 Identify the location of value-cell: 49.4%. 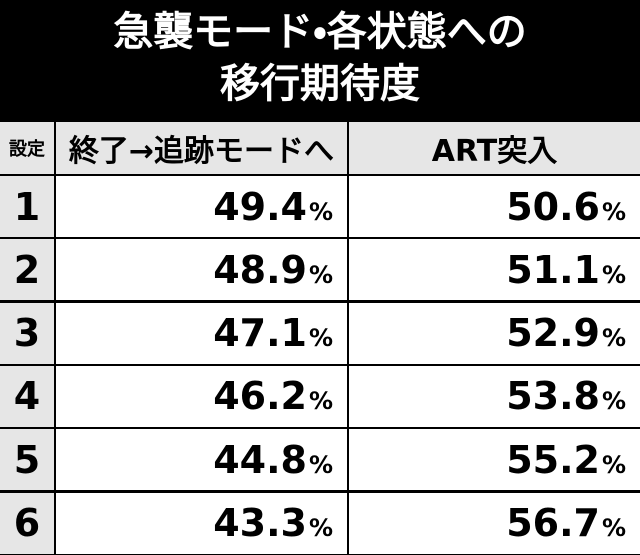
(201, 206).